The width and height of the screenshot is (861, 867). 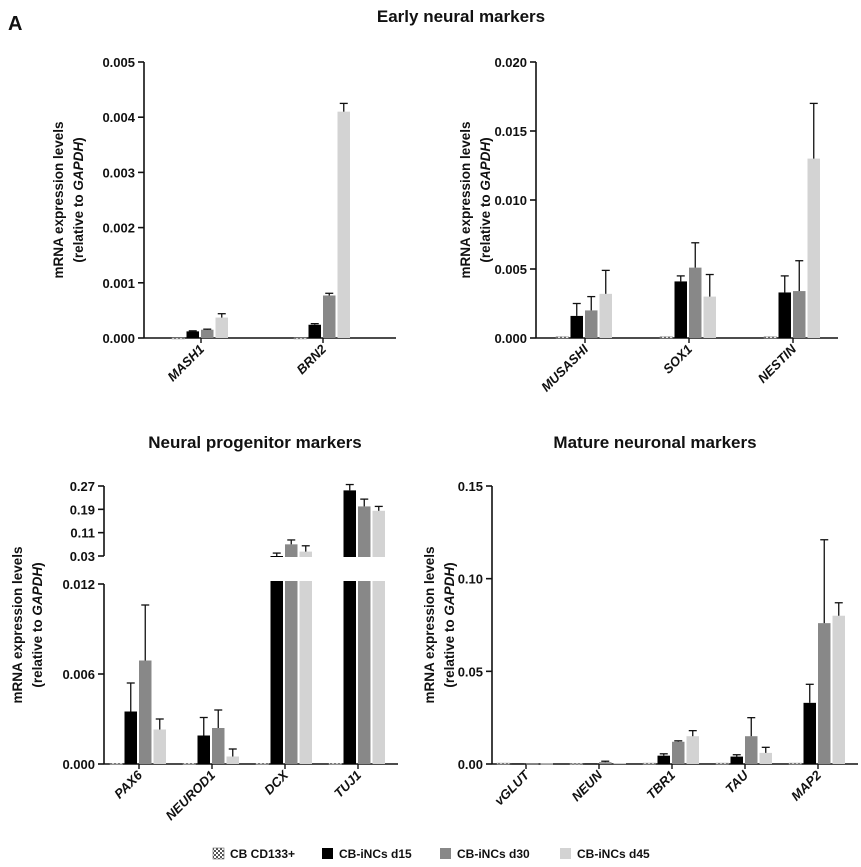 I want to click on y-tick-label-3-1: 0.05, so click(x=470, y=671).